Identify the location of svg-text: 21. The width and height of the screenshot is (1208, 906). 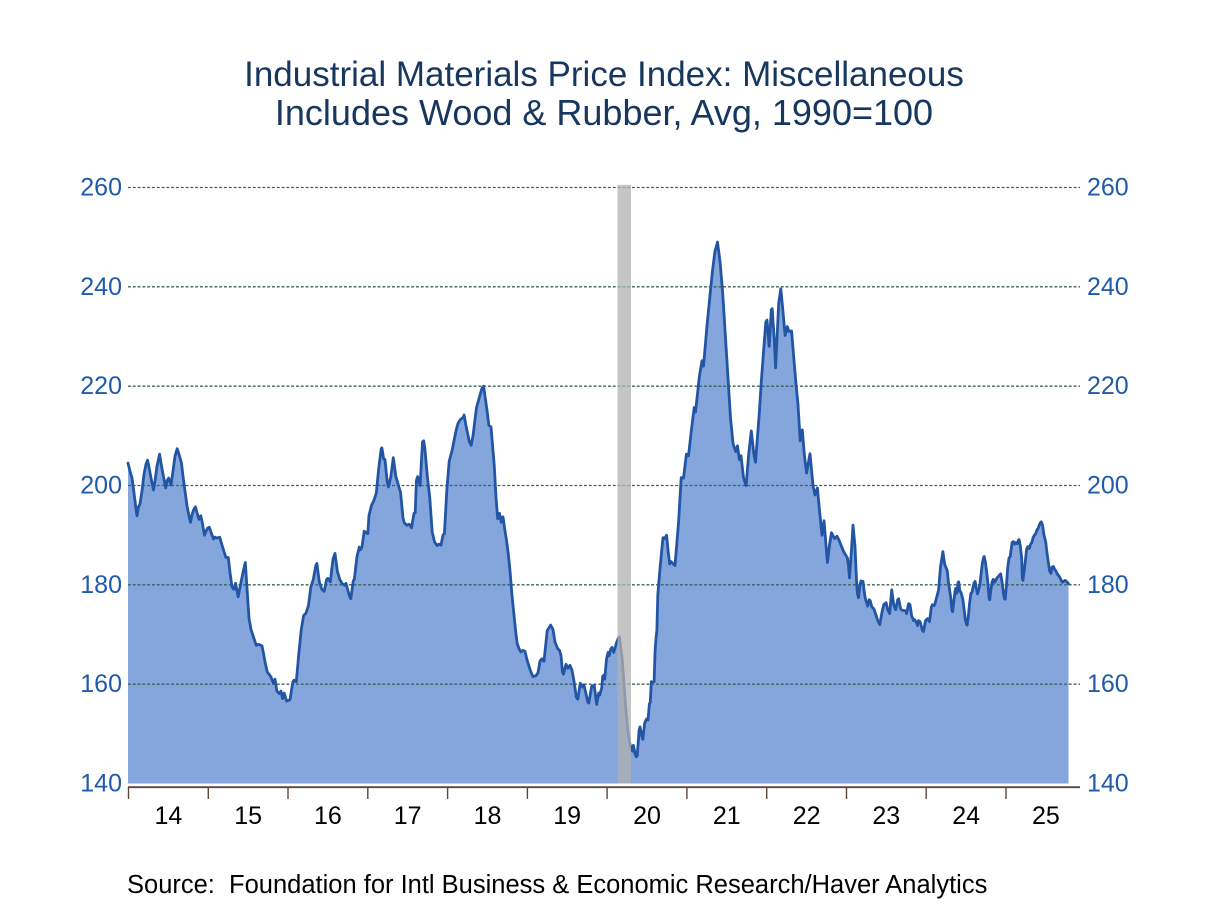
(727, 816).